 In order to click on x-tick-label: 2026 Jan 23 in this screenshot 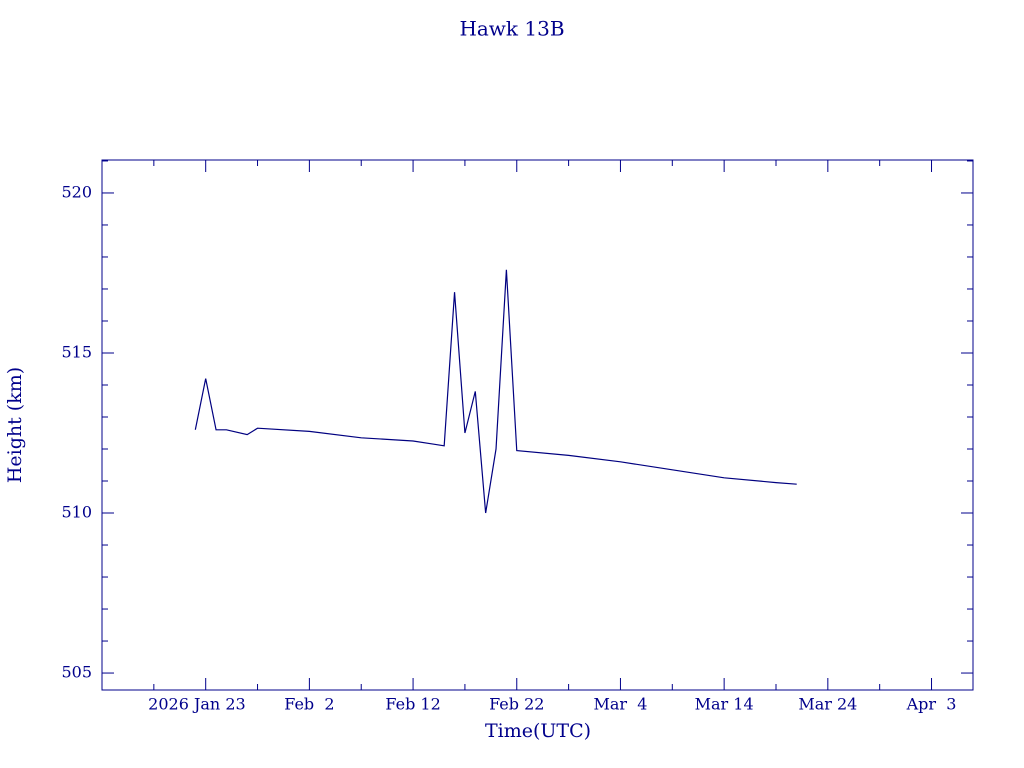, I will do `click(197, 704)`.